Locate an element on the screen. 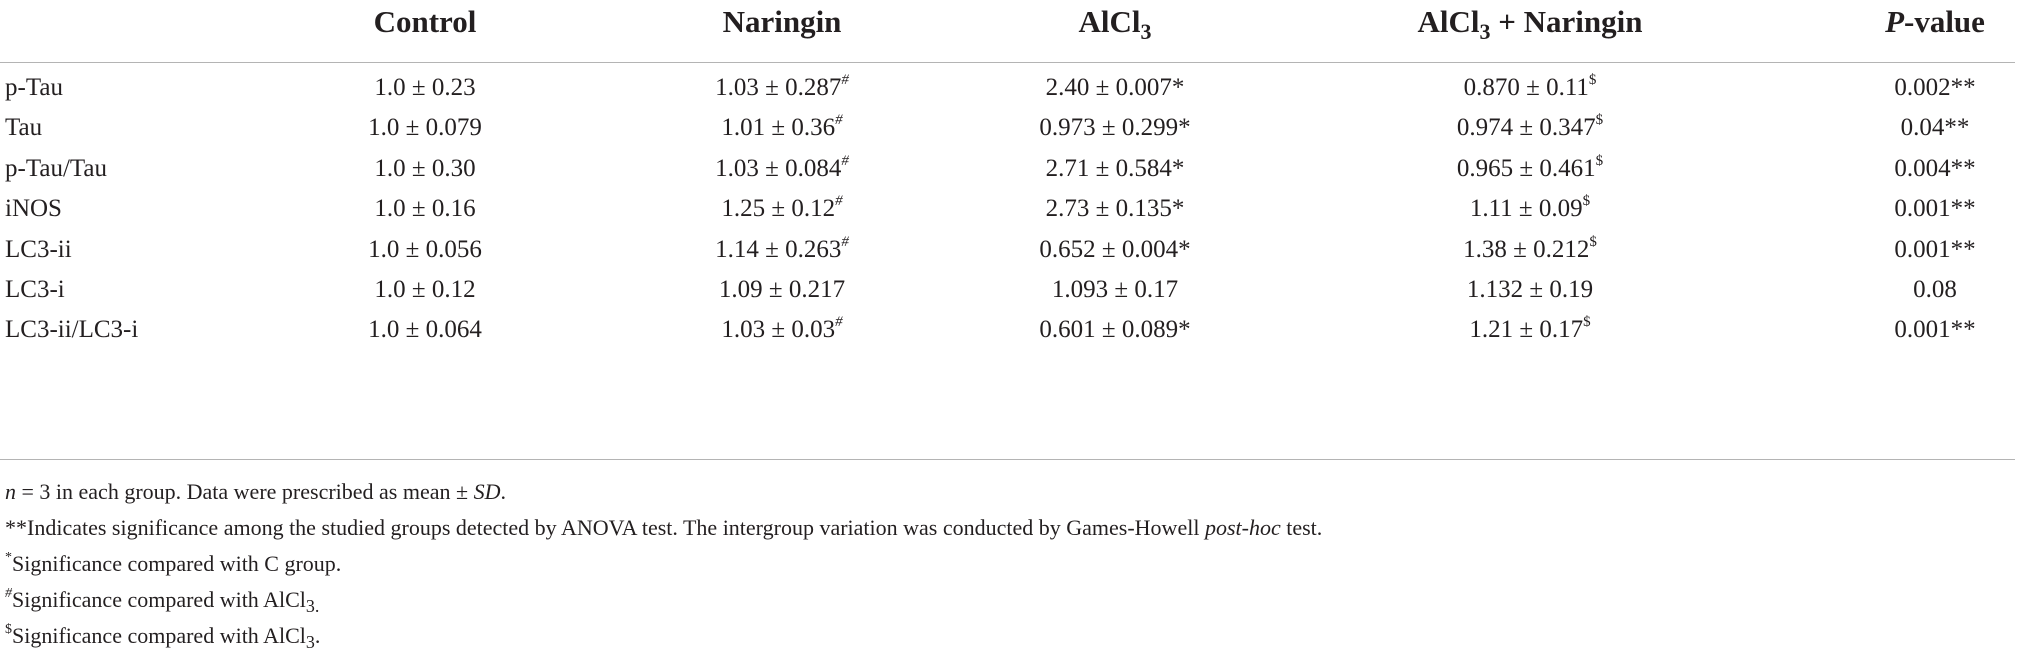 Image resolution: width=2019 pixels, height=662 pixels. cell-alcl3-value: 0.601 ± 0.089* is located at coordinates (1115, 330).